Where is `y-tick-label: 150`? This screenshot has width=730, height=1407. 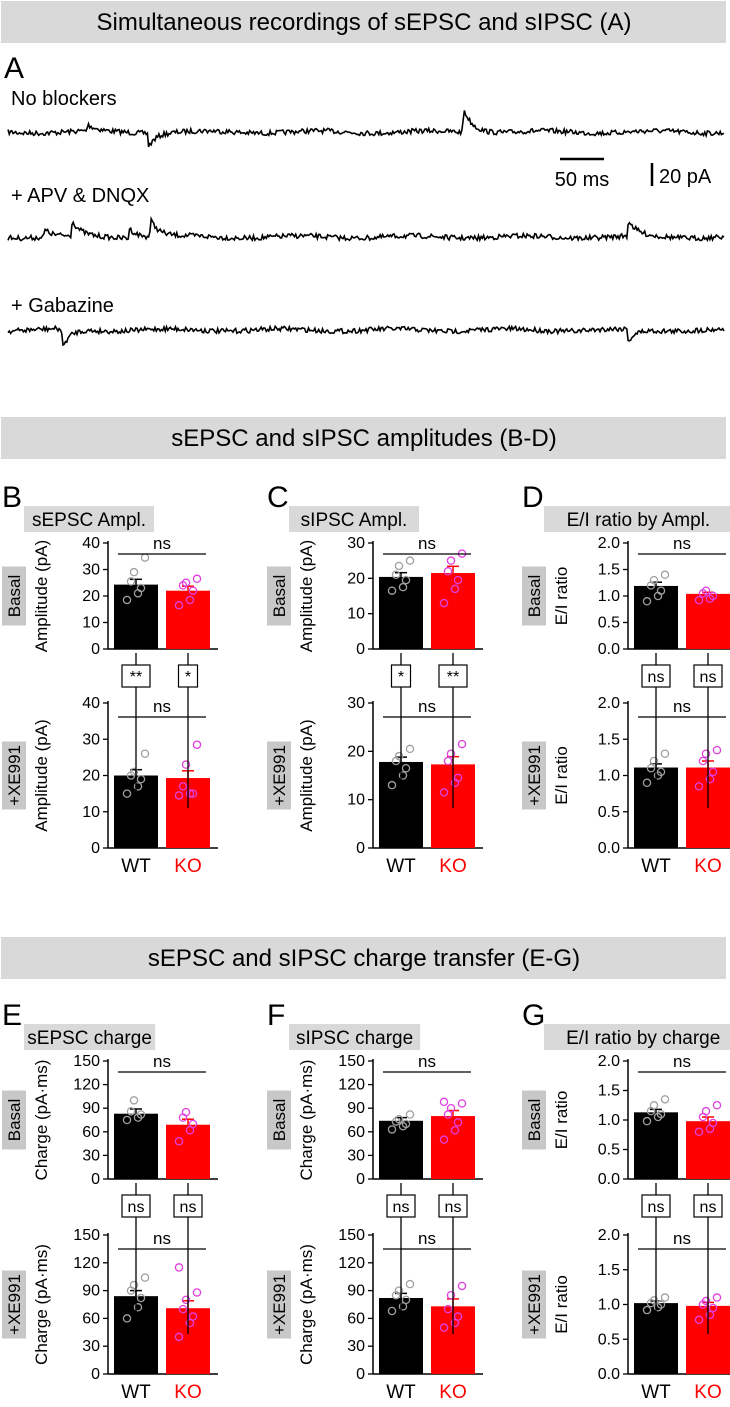 y-tick-label: 150 is located at coordinates (86, 1235).